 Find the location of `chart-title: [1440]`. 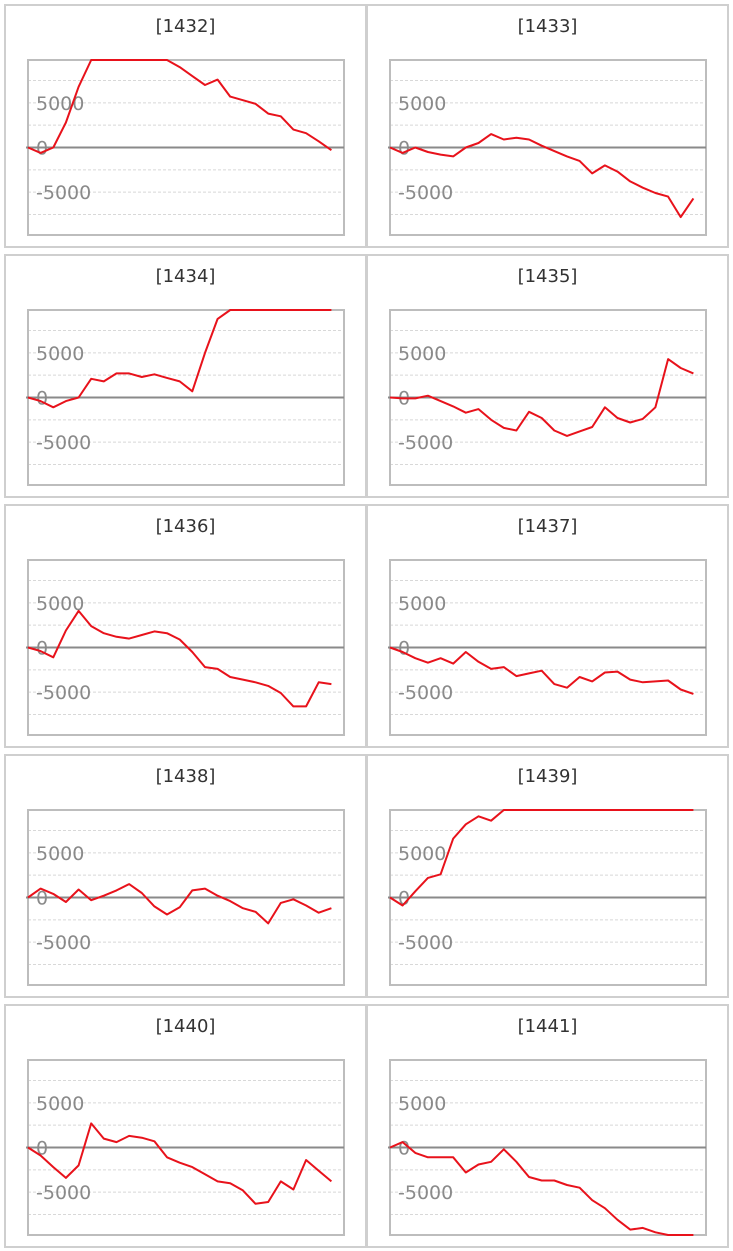

chart-title: [1440] is located at coordinates (185, 1026).